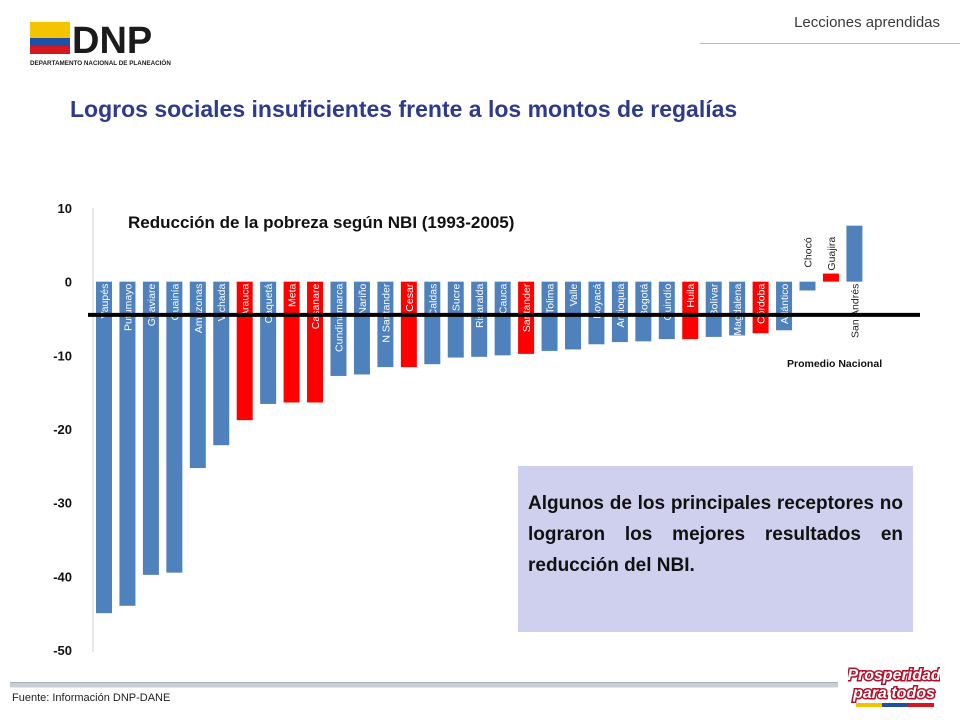  Describe the element at coordinates (316, 307) in the screenshot. I see `category-label: Casanare` at that location.